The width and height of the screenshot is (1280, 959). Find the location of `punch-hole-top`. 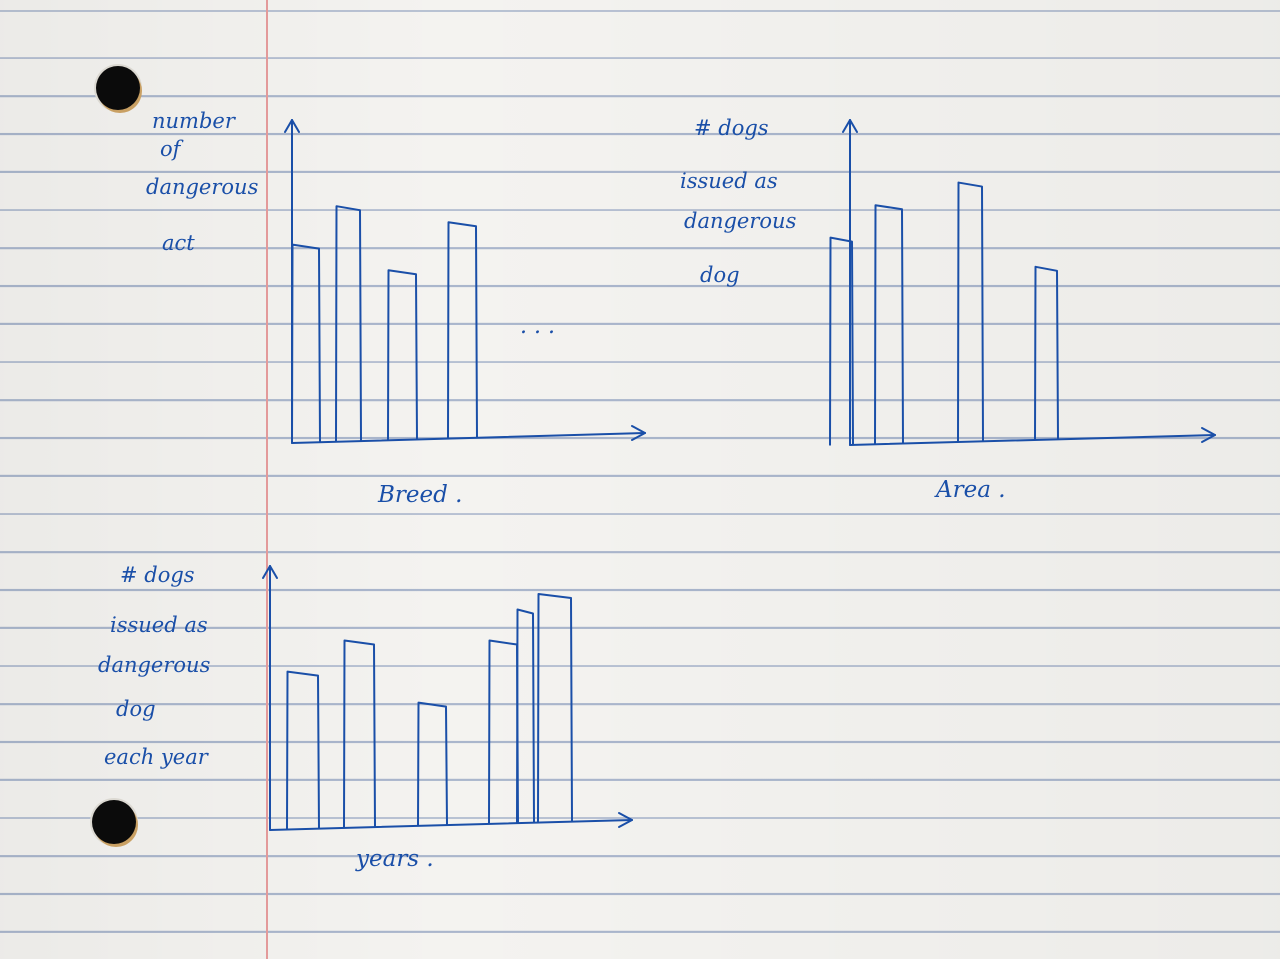

punch-hole-top is located at coordinates (118, 88).